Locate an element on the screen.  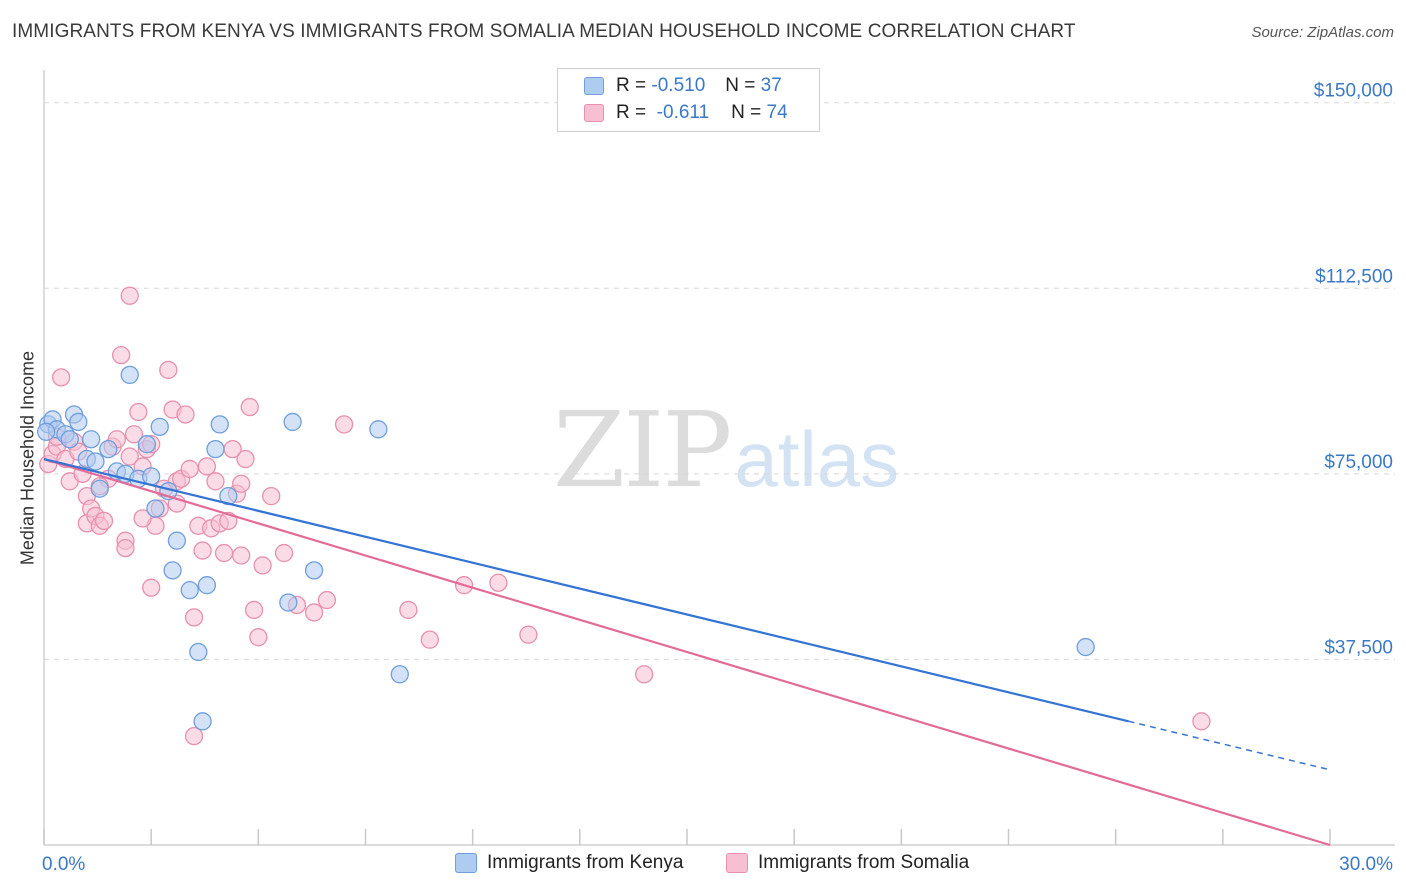
y-tick-label: $112,500 is located at coordinates (1354, 276).